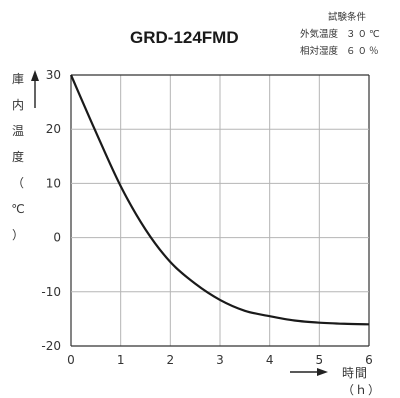 Image resolution: width=400 pixels, height=398 pixels. I want to click on y-axis-label-char: ）, so click(17, 235).